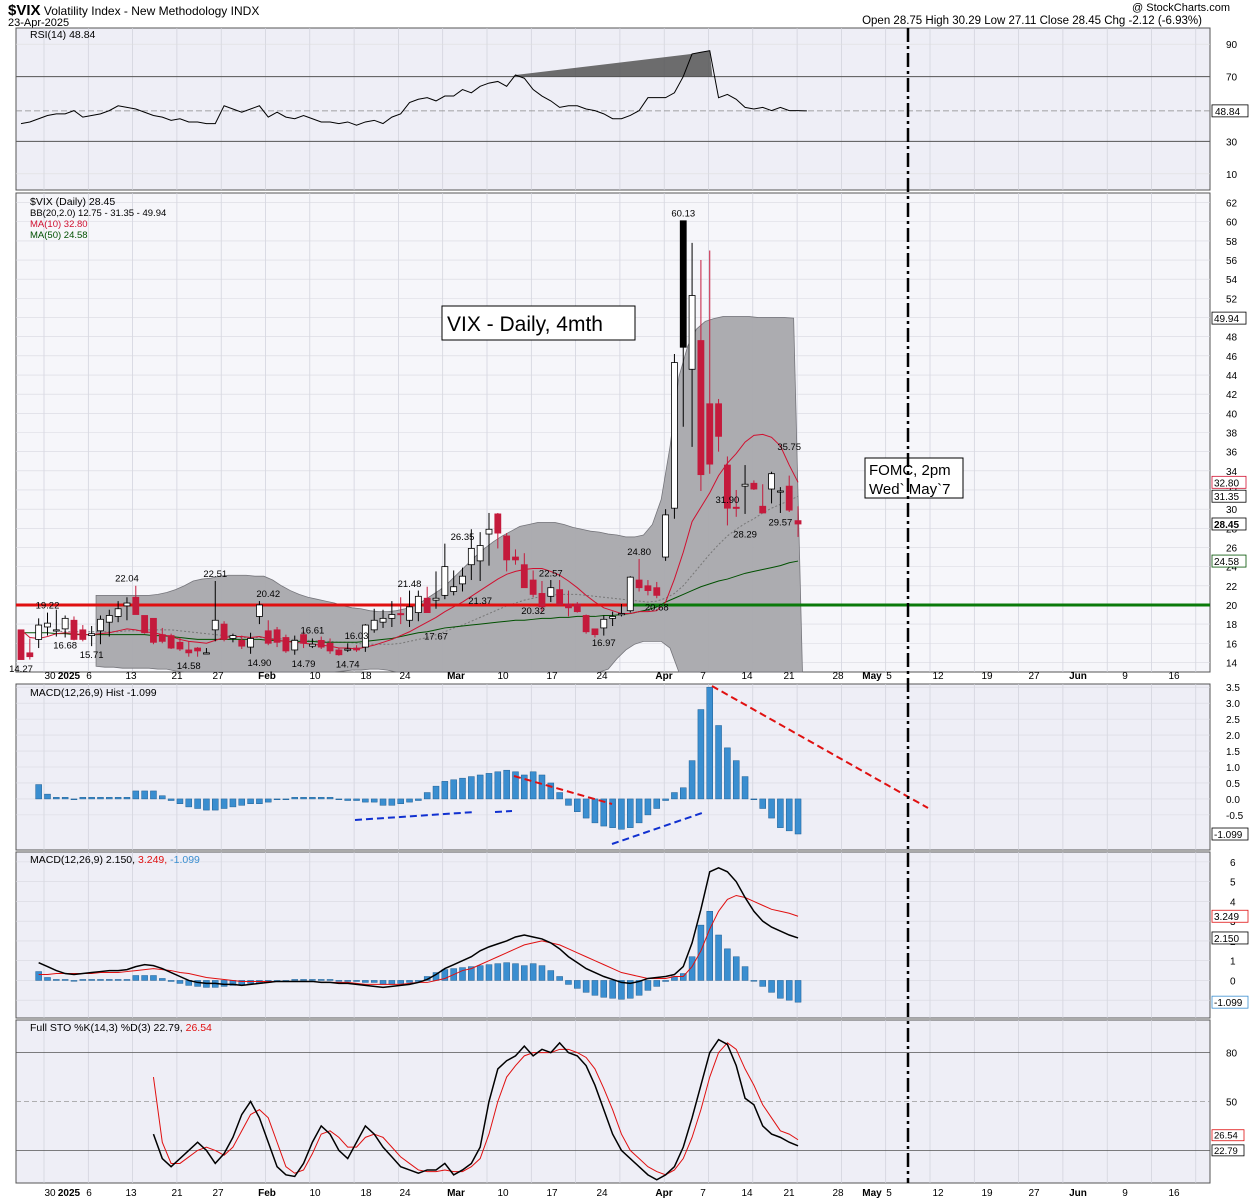 This screenshot has width=1250, height=1200. What do you see at coordinates (1230, 1002) in the screenshot?
I see `macd-right-label-box` at bounding box center [1230, 1002].